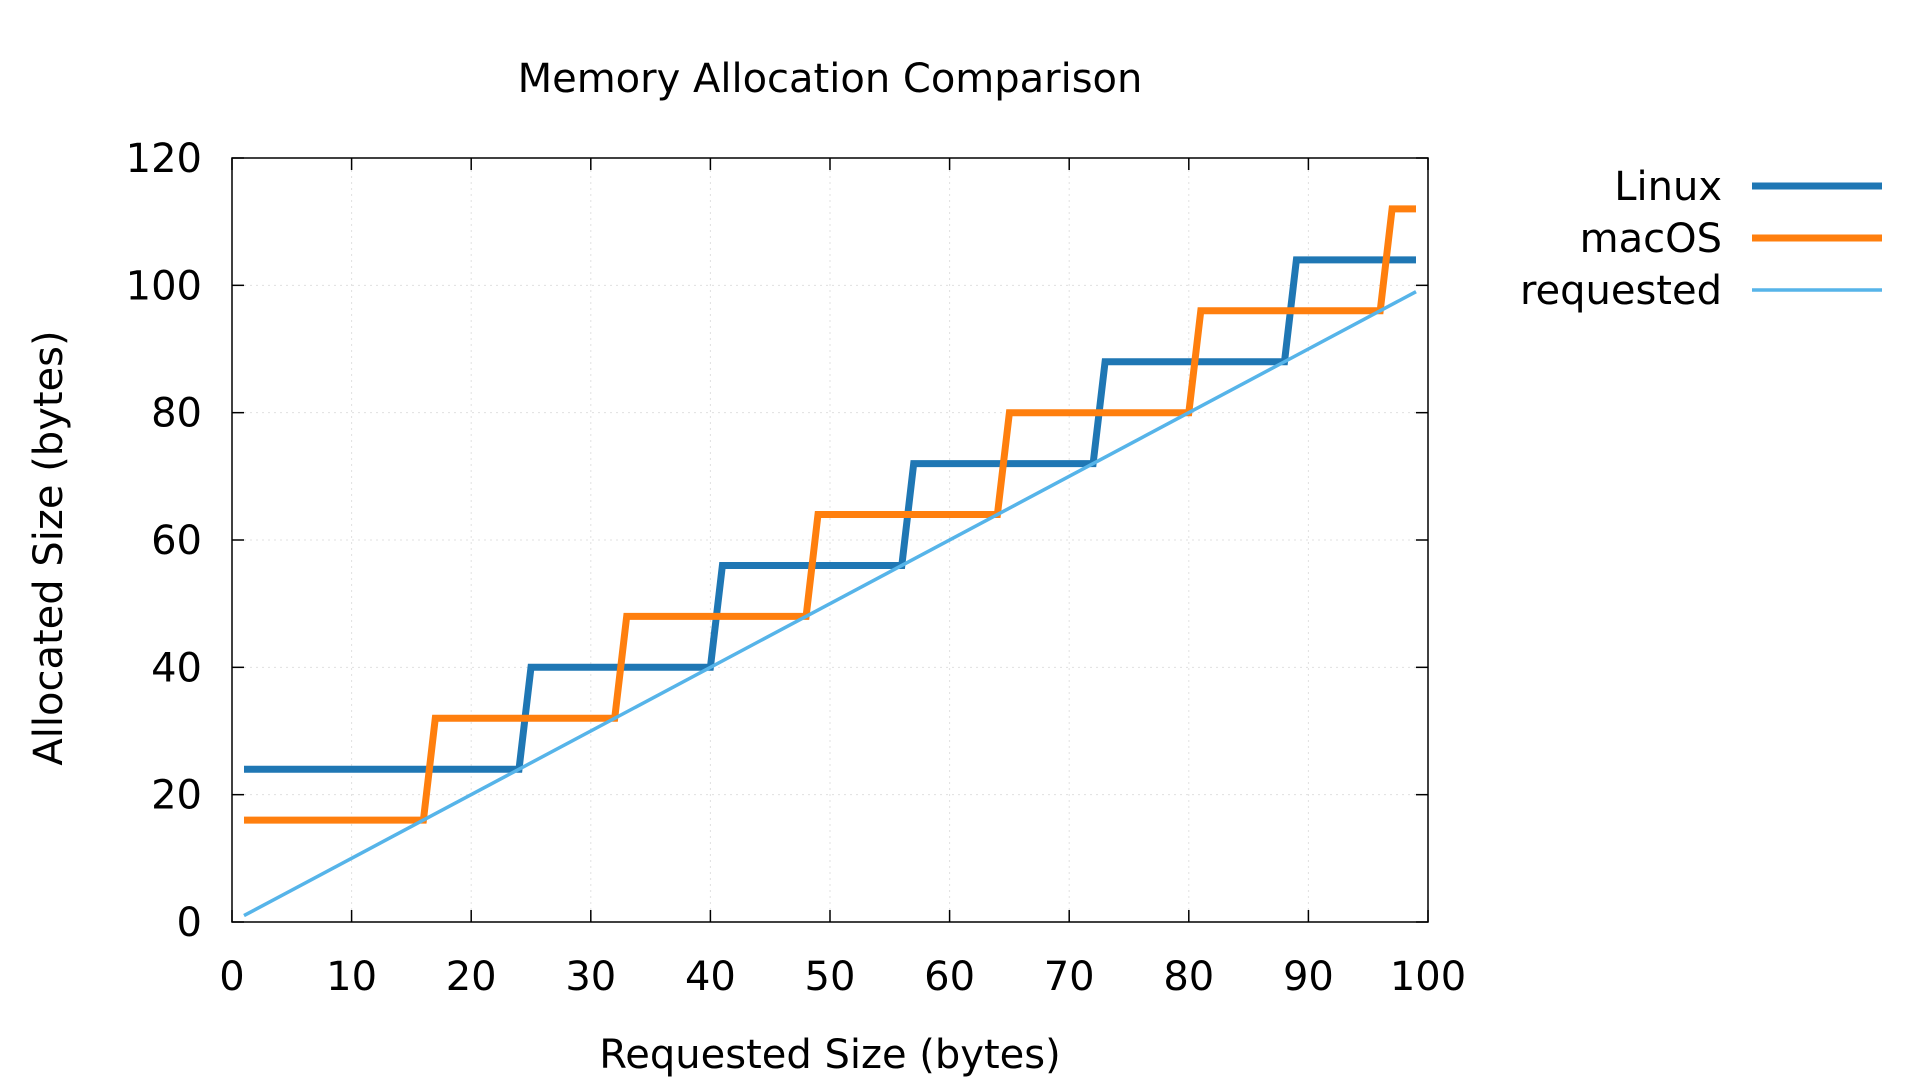 The width and height of the screenshot is (1920, 1084). I want to click on x-tick-label: 10, so click(351, 977).